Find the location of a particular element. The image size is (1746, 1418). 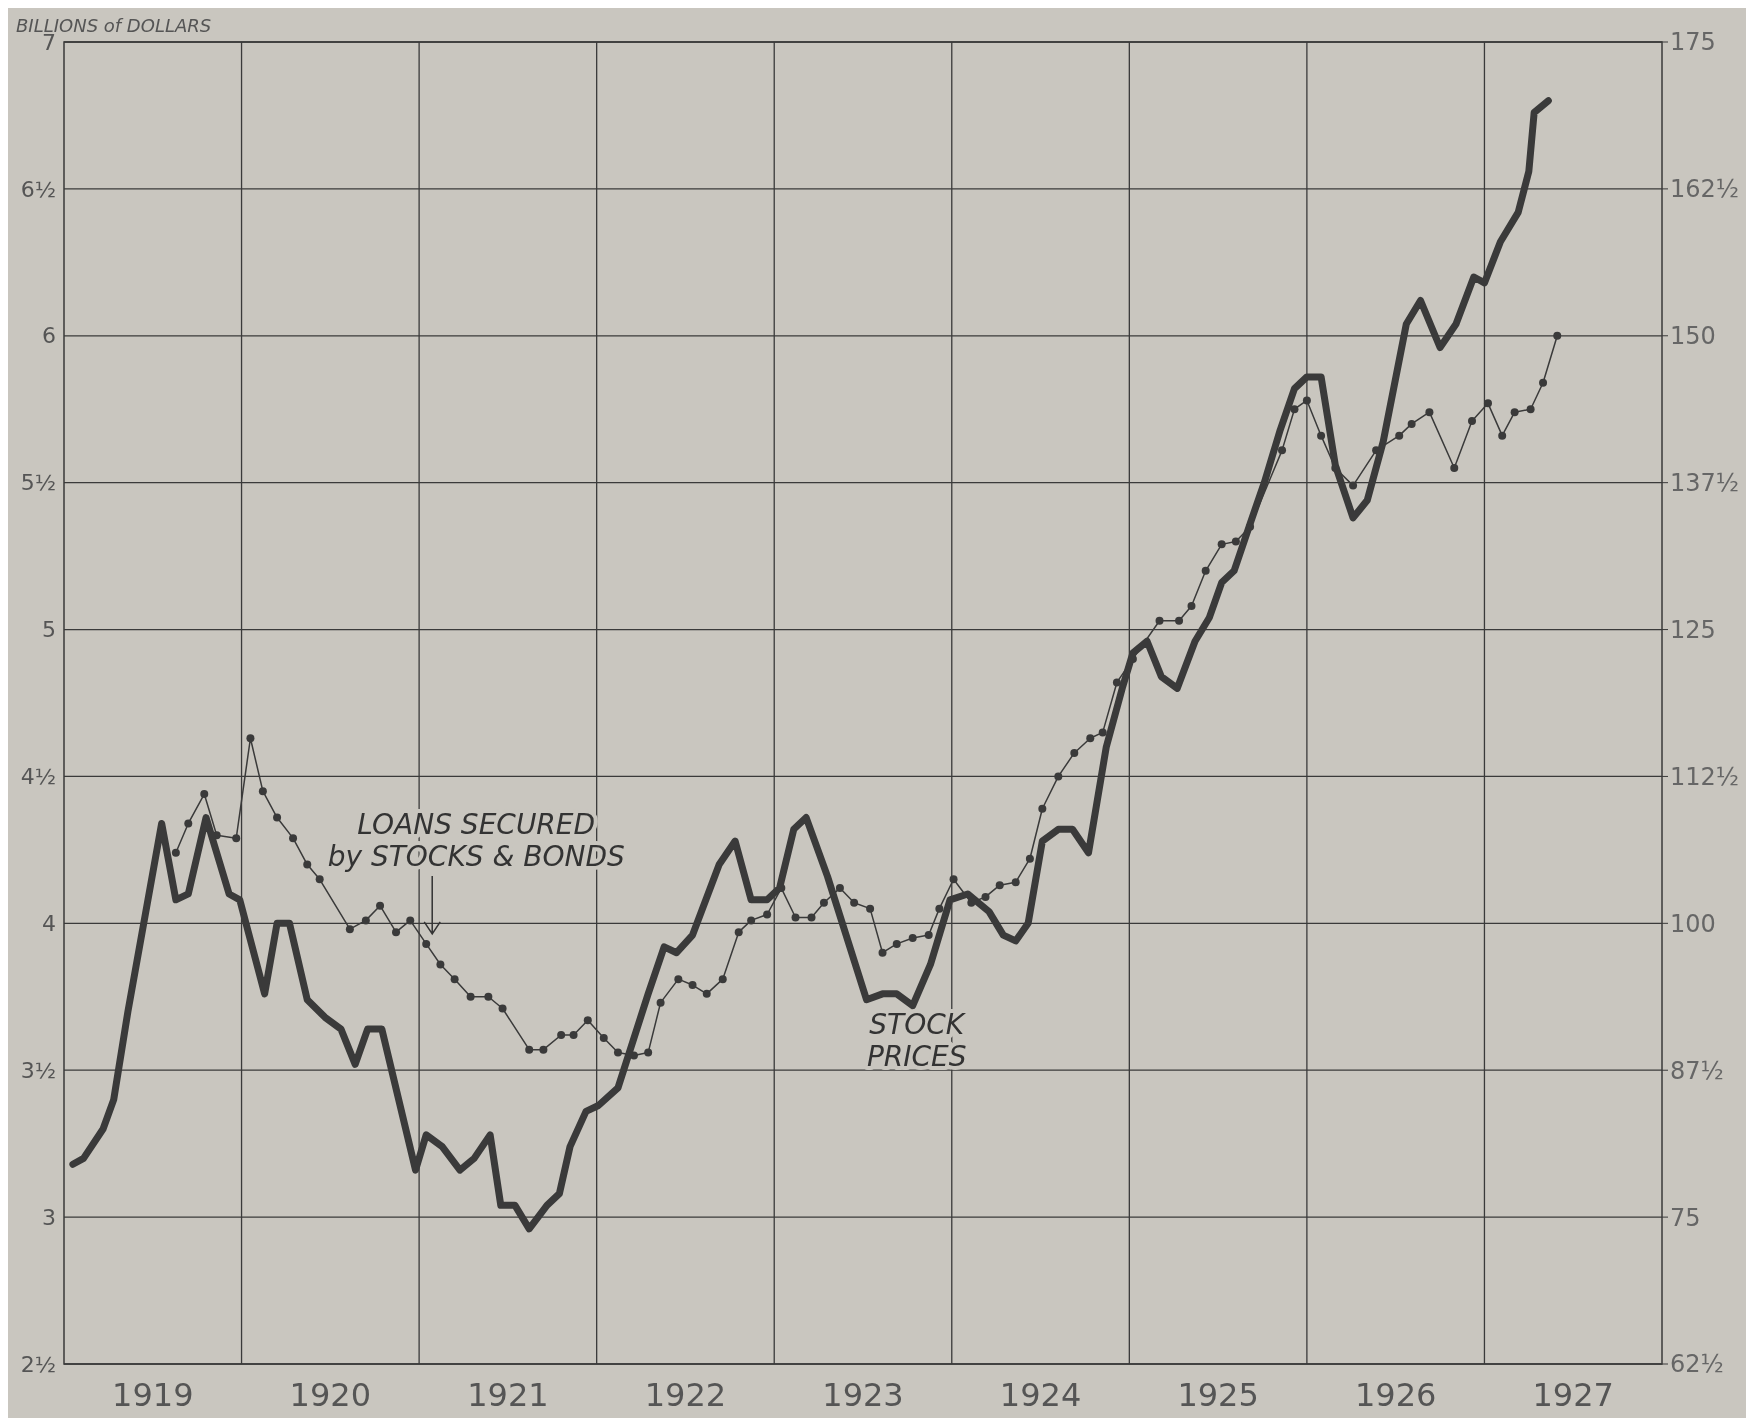

y2-tick-label: 87½ is located at coordinates (1697, 1070).